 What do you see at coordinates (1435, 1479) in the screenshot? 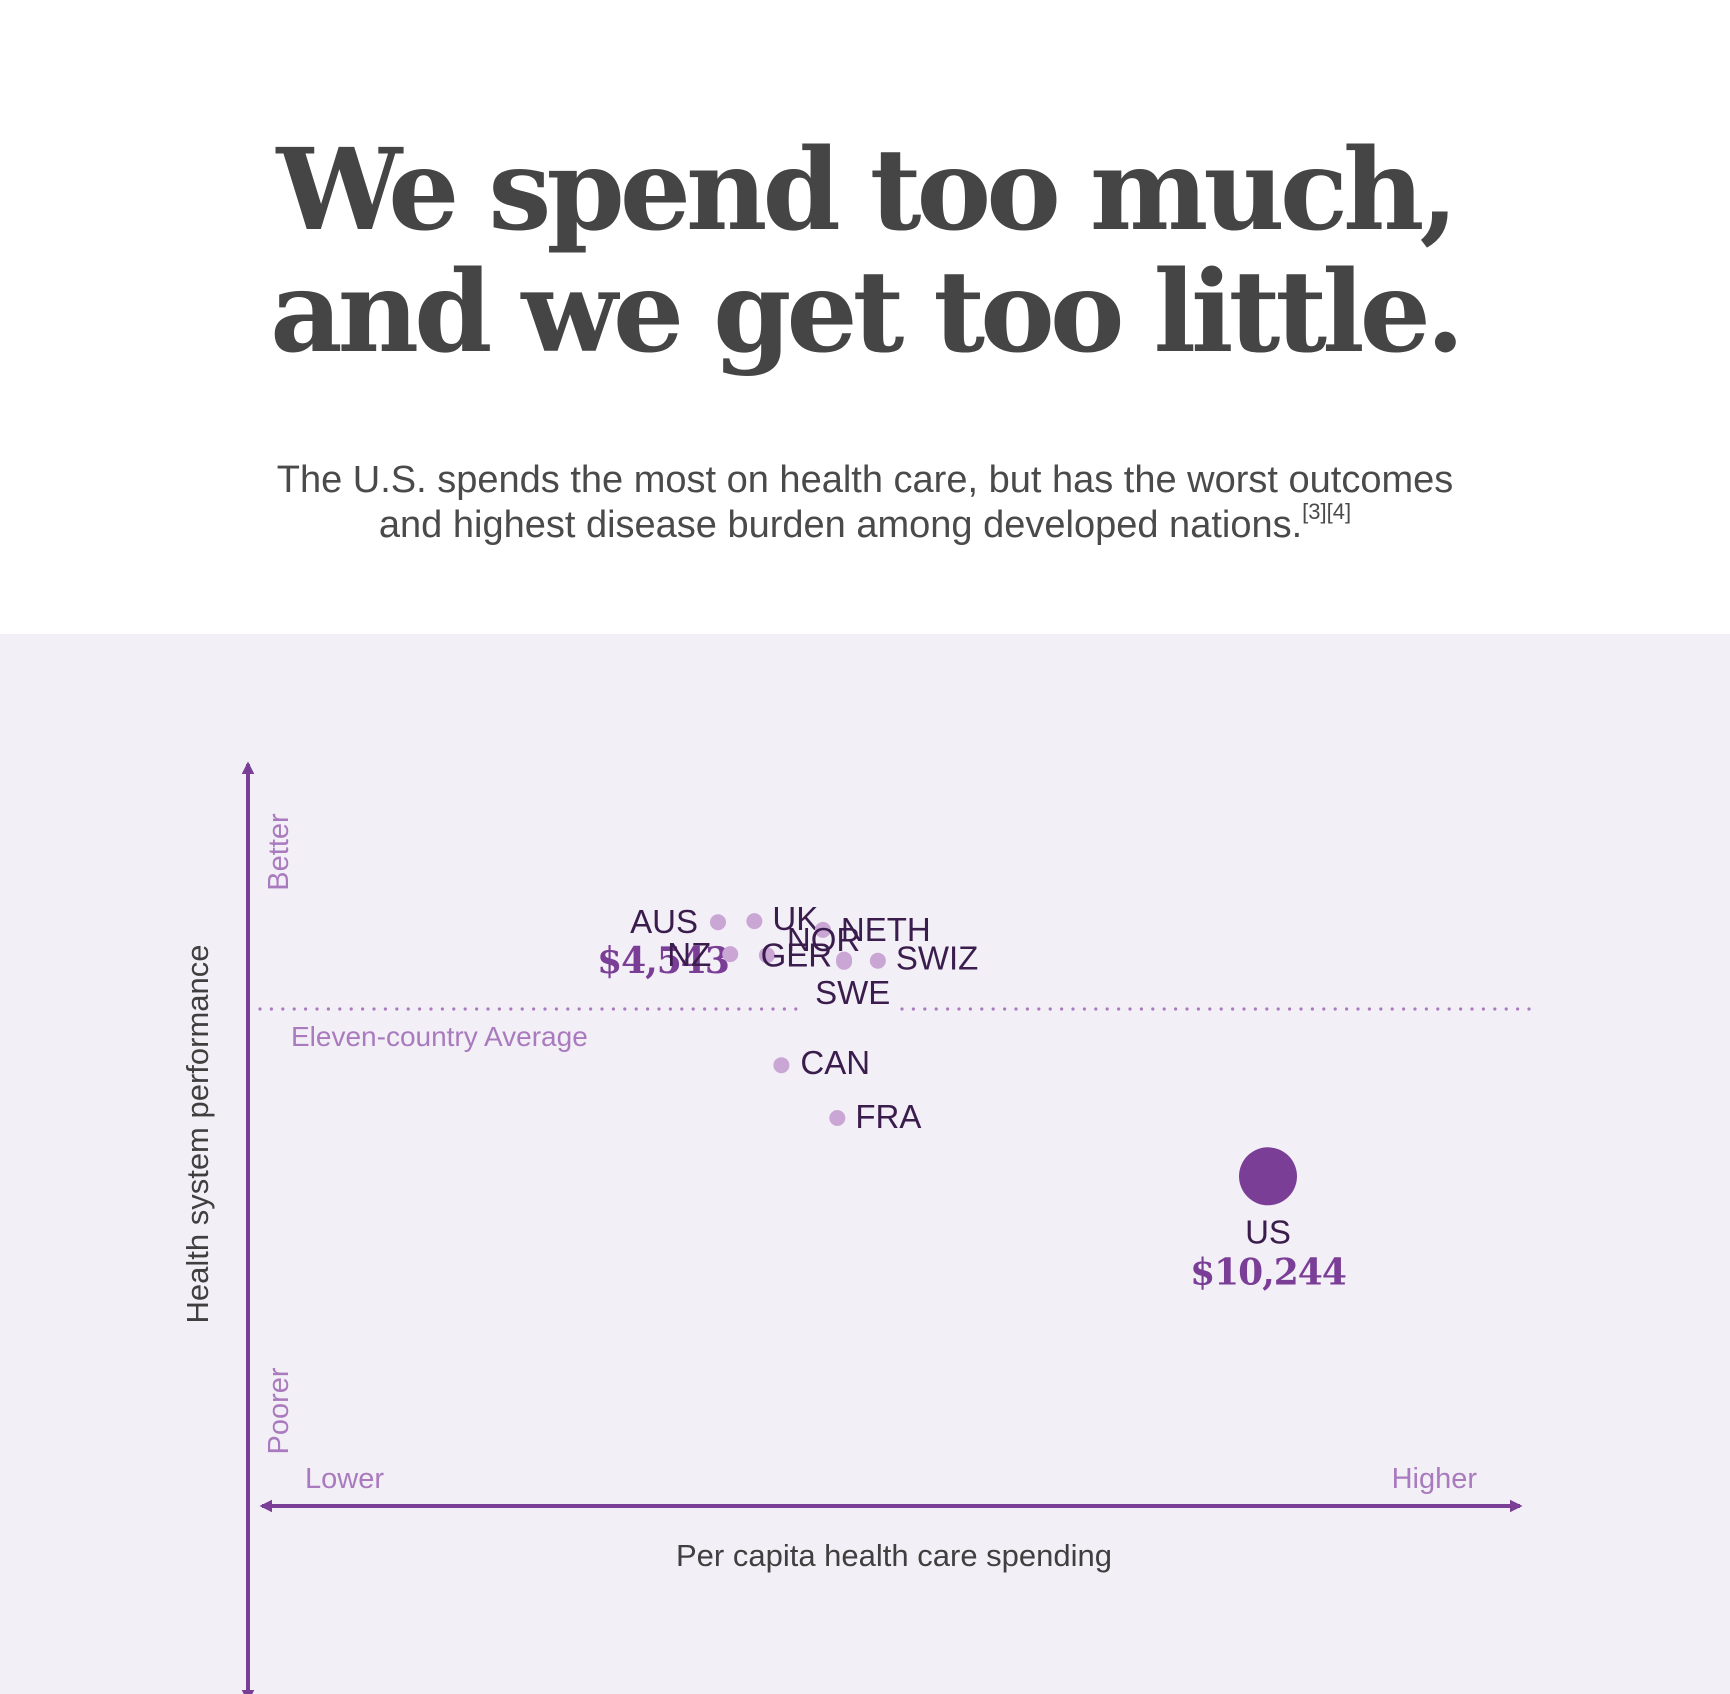
I see `x-axis-high-label: Higher` at bounding box center [1435, 1479].